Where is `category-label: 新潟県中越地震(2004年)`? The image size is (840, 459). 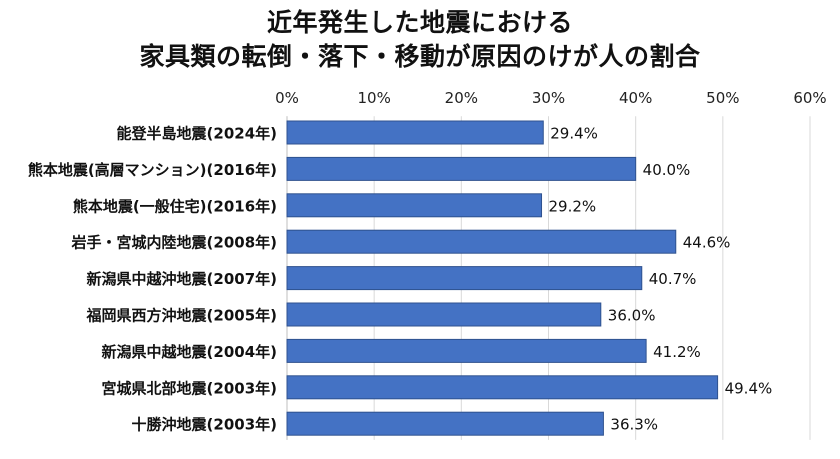 category-label: 新潟県中越地震(2004年) is located at coordinates (189, 352).